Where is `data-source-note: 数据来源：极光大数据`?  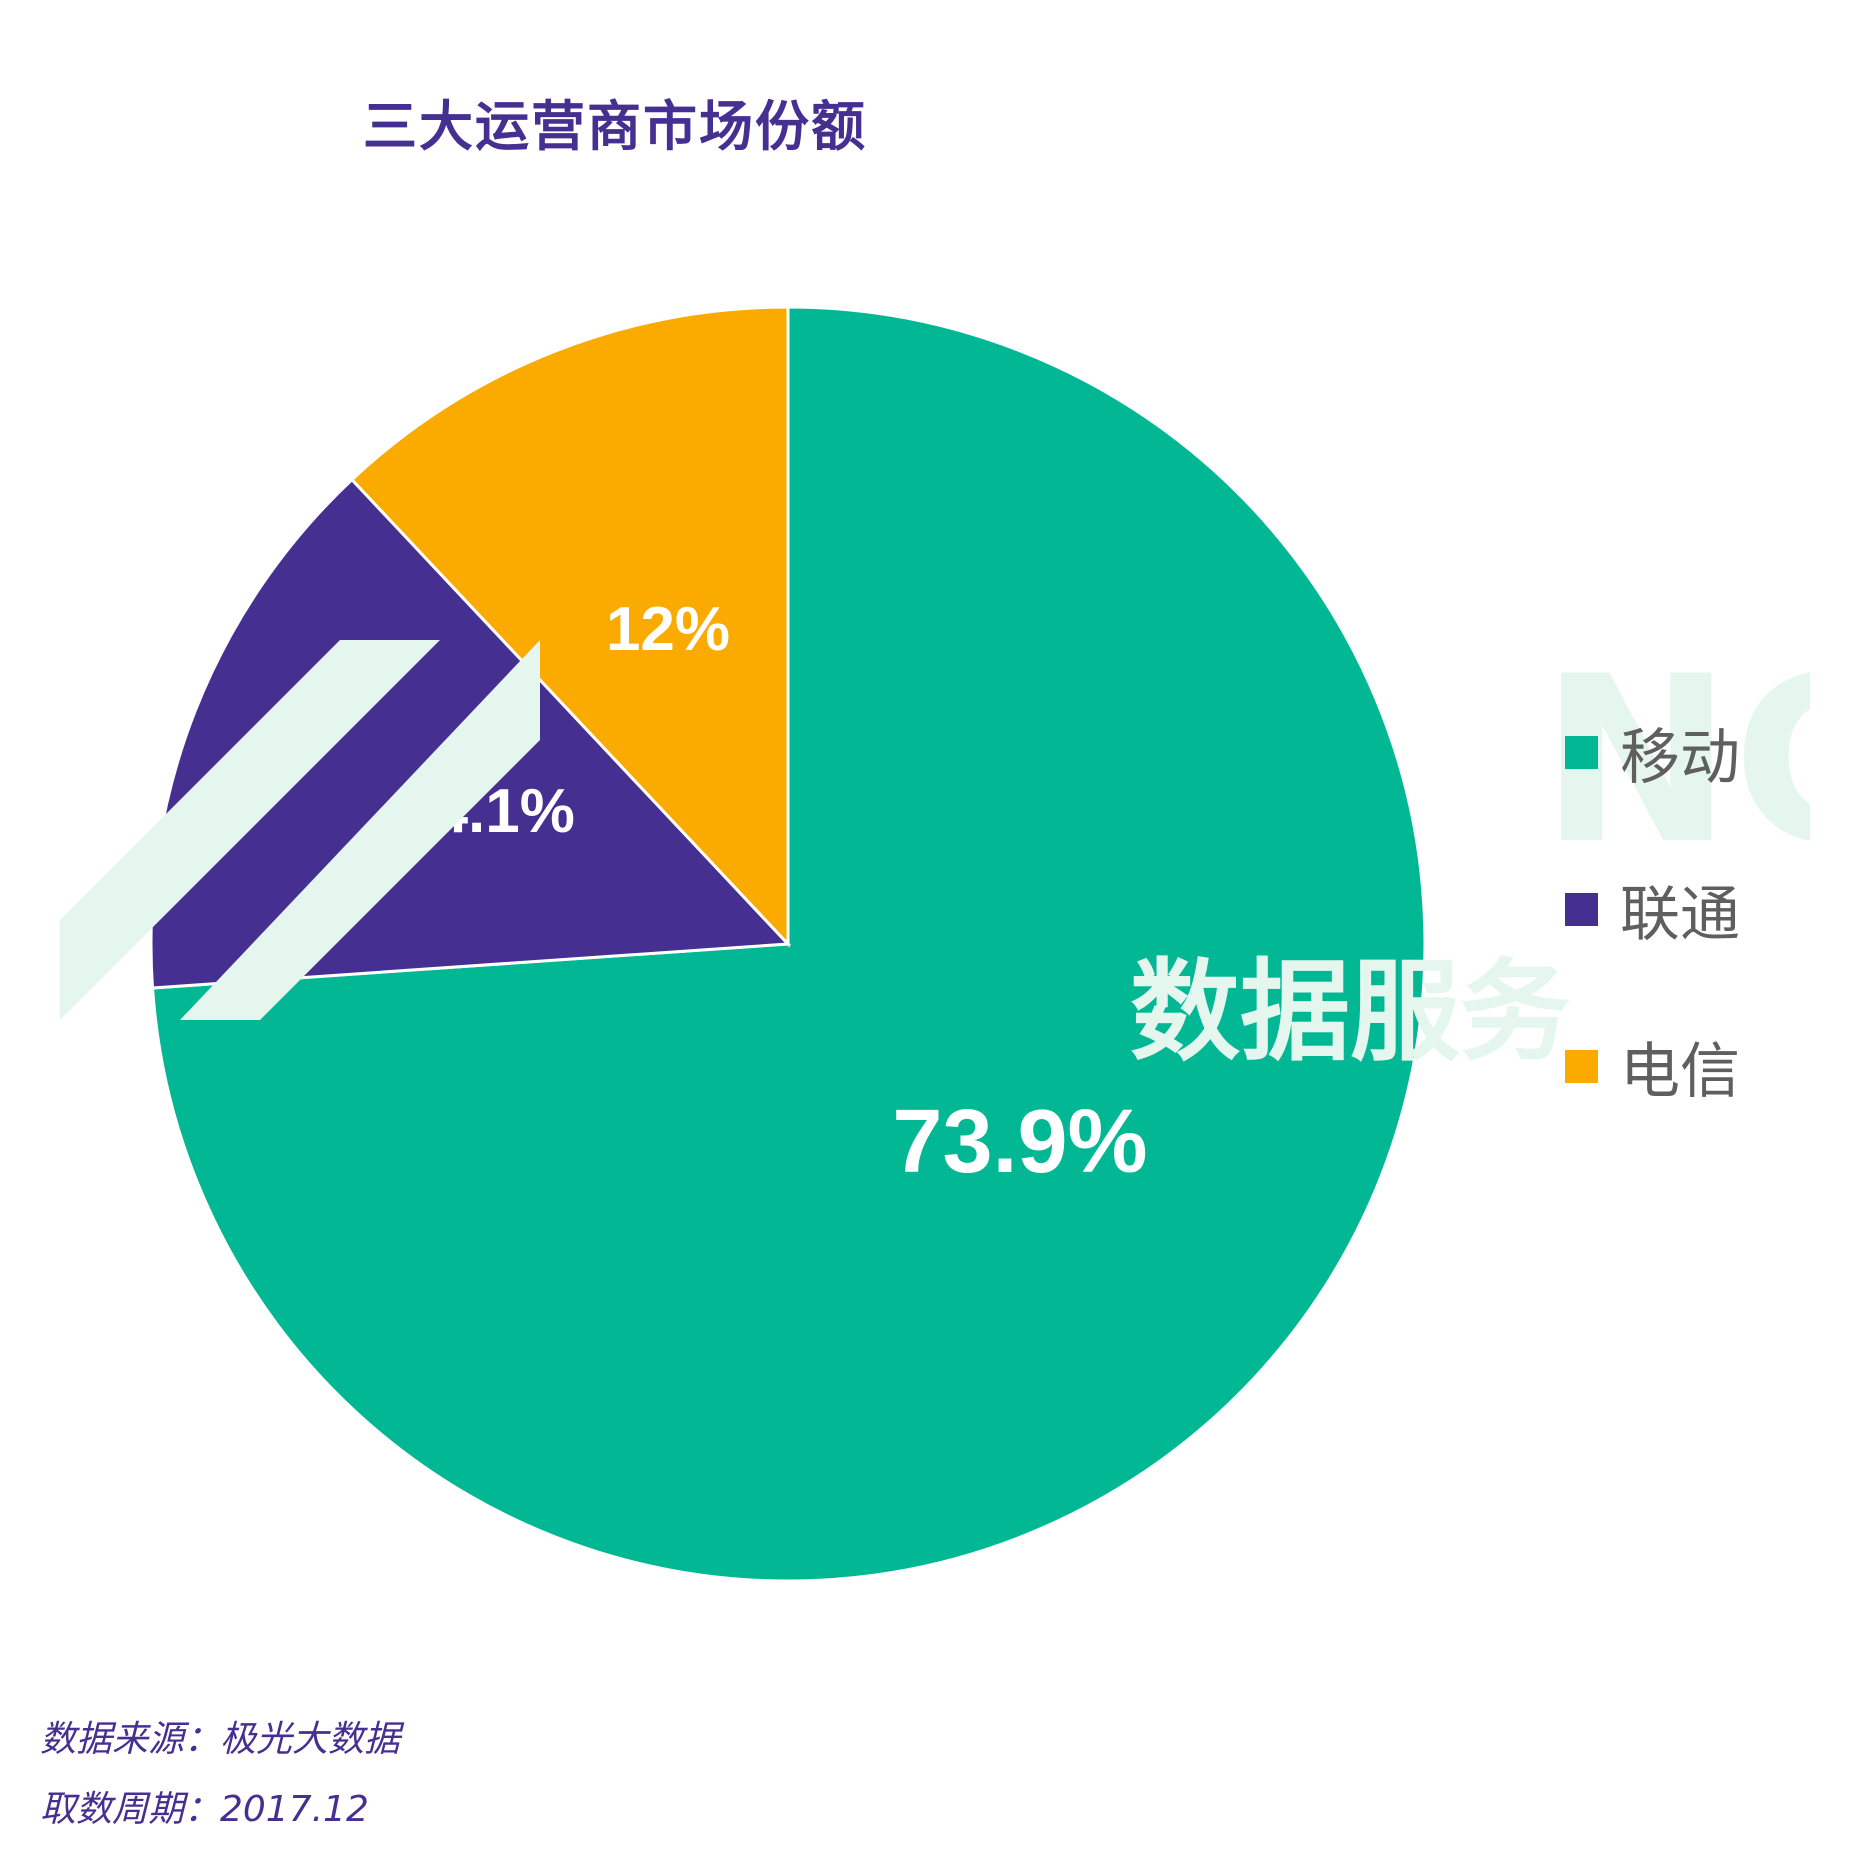
data-source-note: 数据来源：极光大数据 is located at coordinates (220, 1739).